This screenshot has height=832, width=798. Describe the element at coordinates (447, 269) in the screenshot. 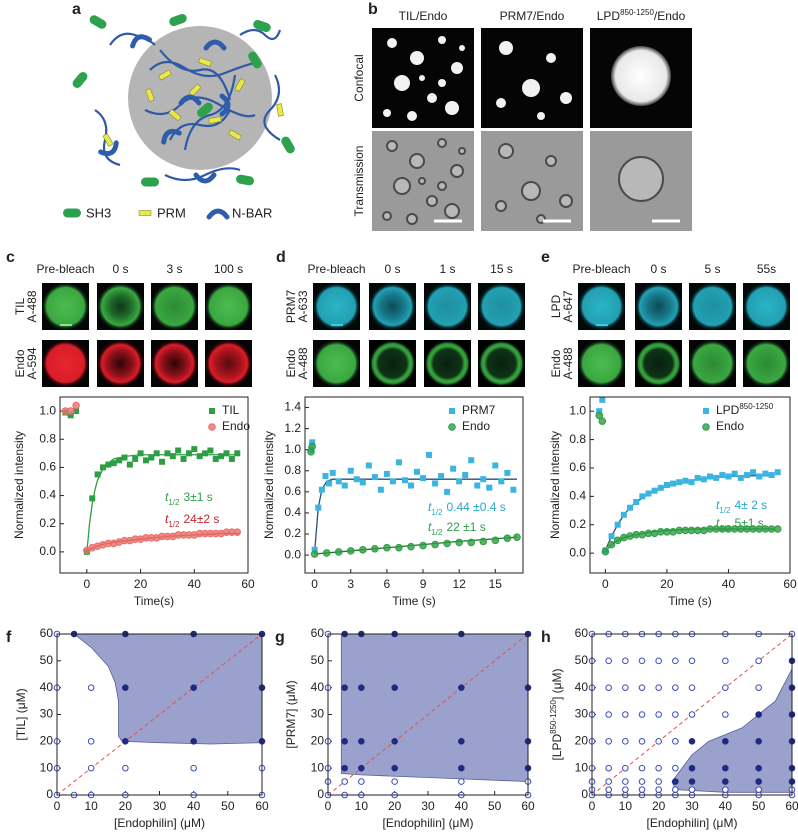

I see `time-label: 1 s` at that location.